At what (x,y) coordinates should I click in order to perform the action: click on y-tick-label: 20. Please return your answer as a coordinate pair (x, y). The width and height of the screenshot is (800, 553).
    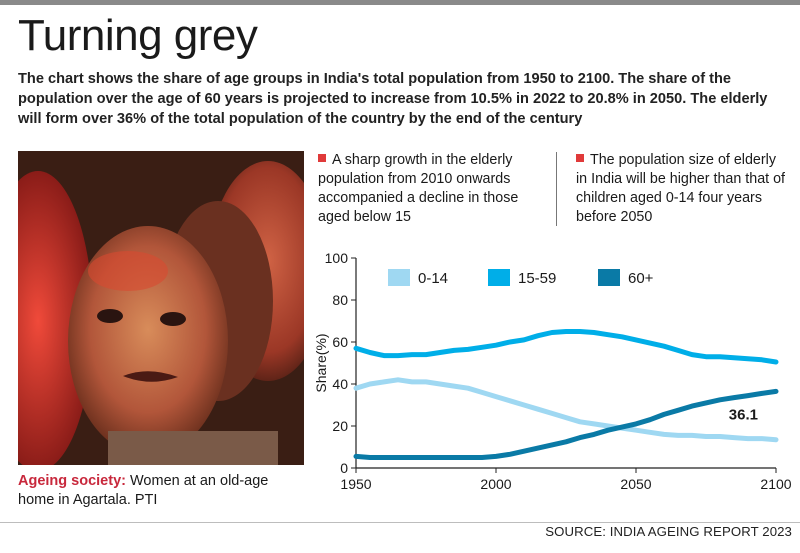
    Looking at the image, I should click on (340, 426).